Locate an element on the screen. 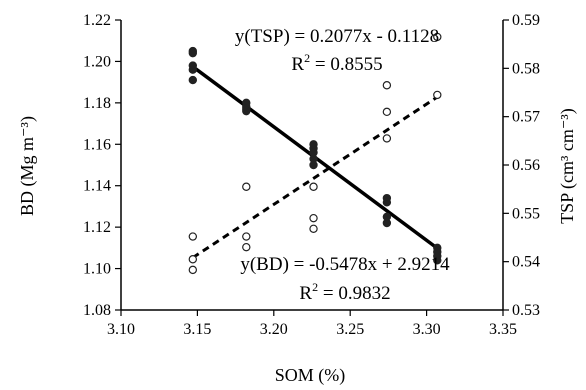  right-tick-label: 0.53 is located at coordinates (526, 310).